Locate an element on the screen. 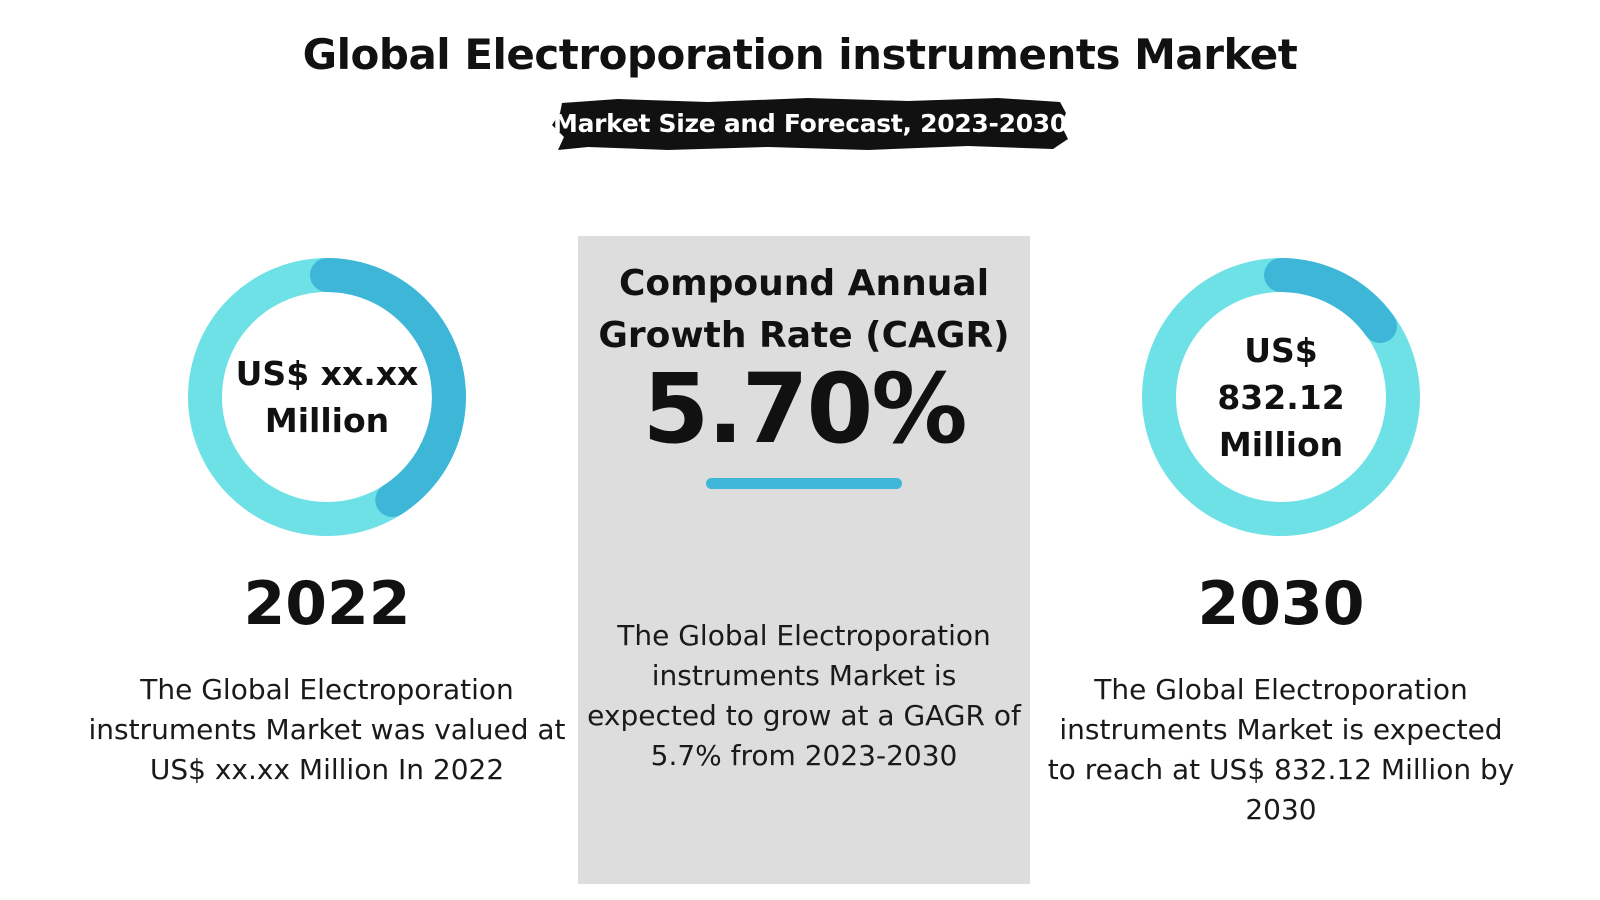 The width and height of the screenshot is (1600, 900). year-2030: 2030 is located at coordinates (1281, 604).